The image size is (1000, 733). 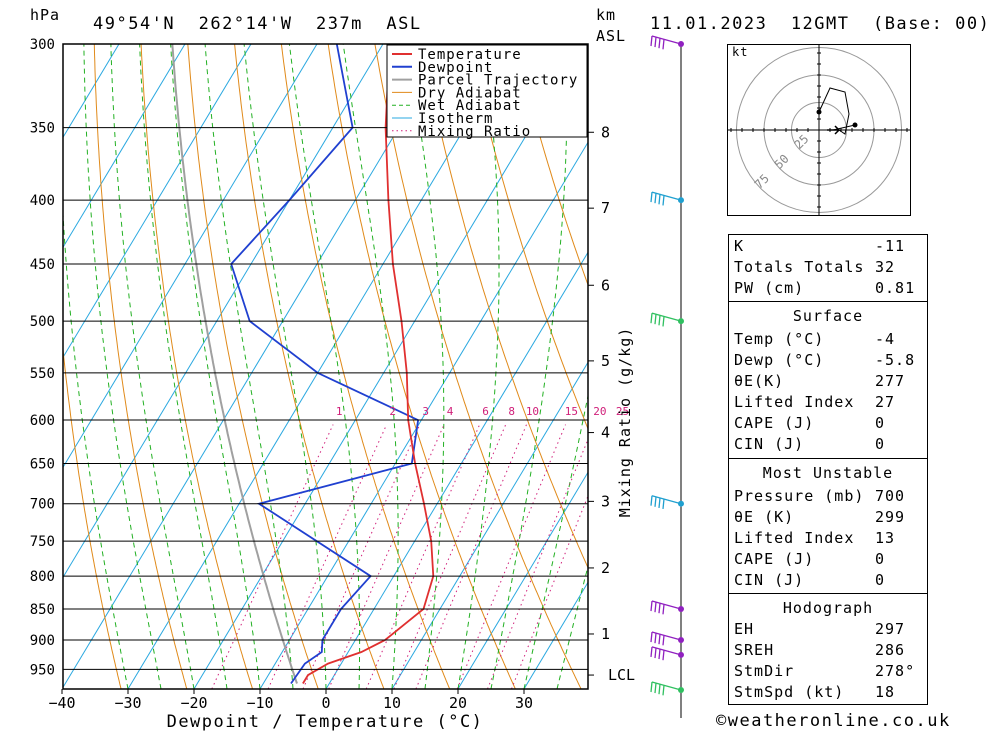 I want to click on datetime-title: 11.01.2023 12GMT (Base: 00), so click(x=820, y=24).